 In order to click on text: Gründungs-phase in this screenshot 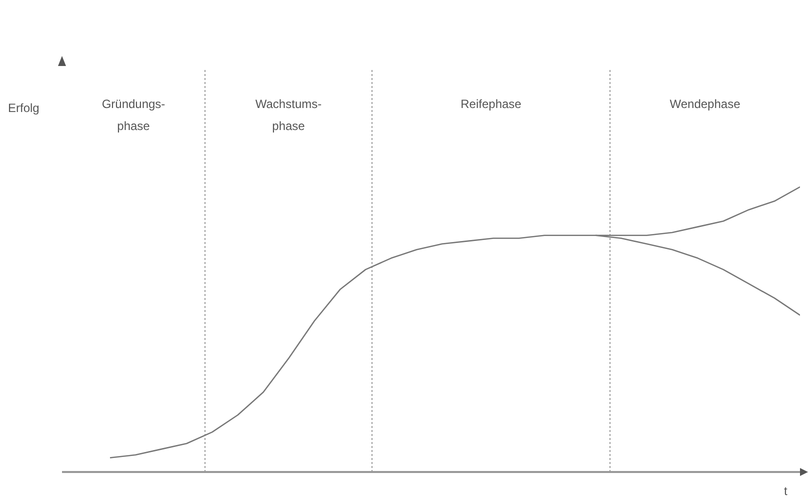, I will do `click(134, 115)`.